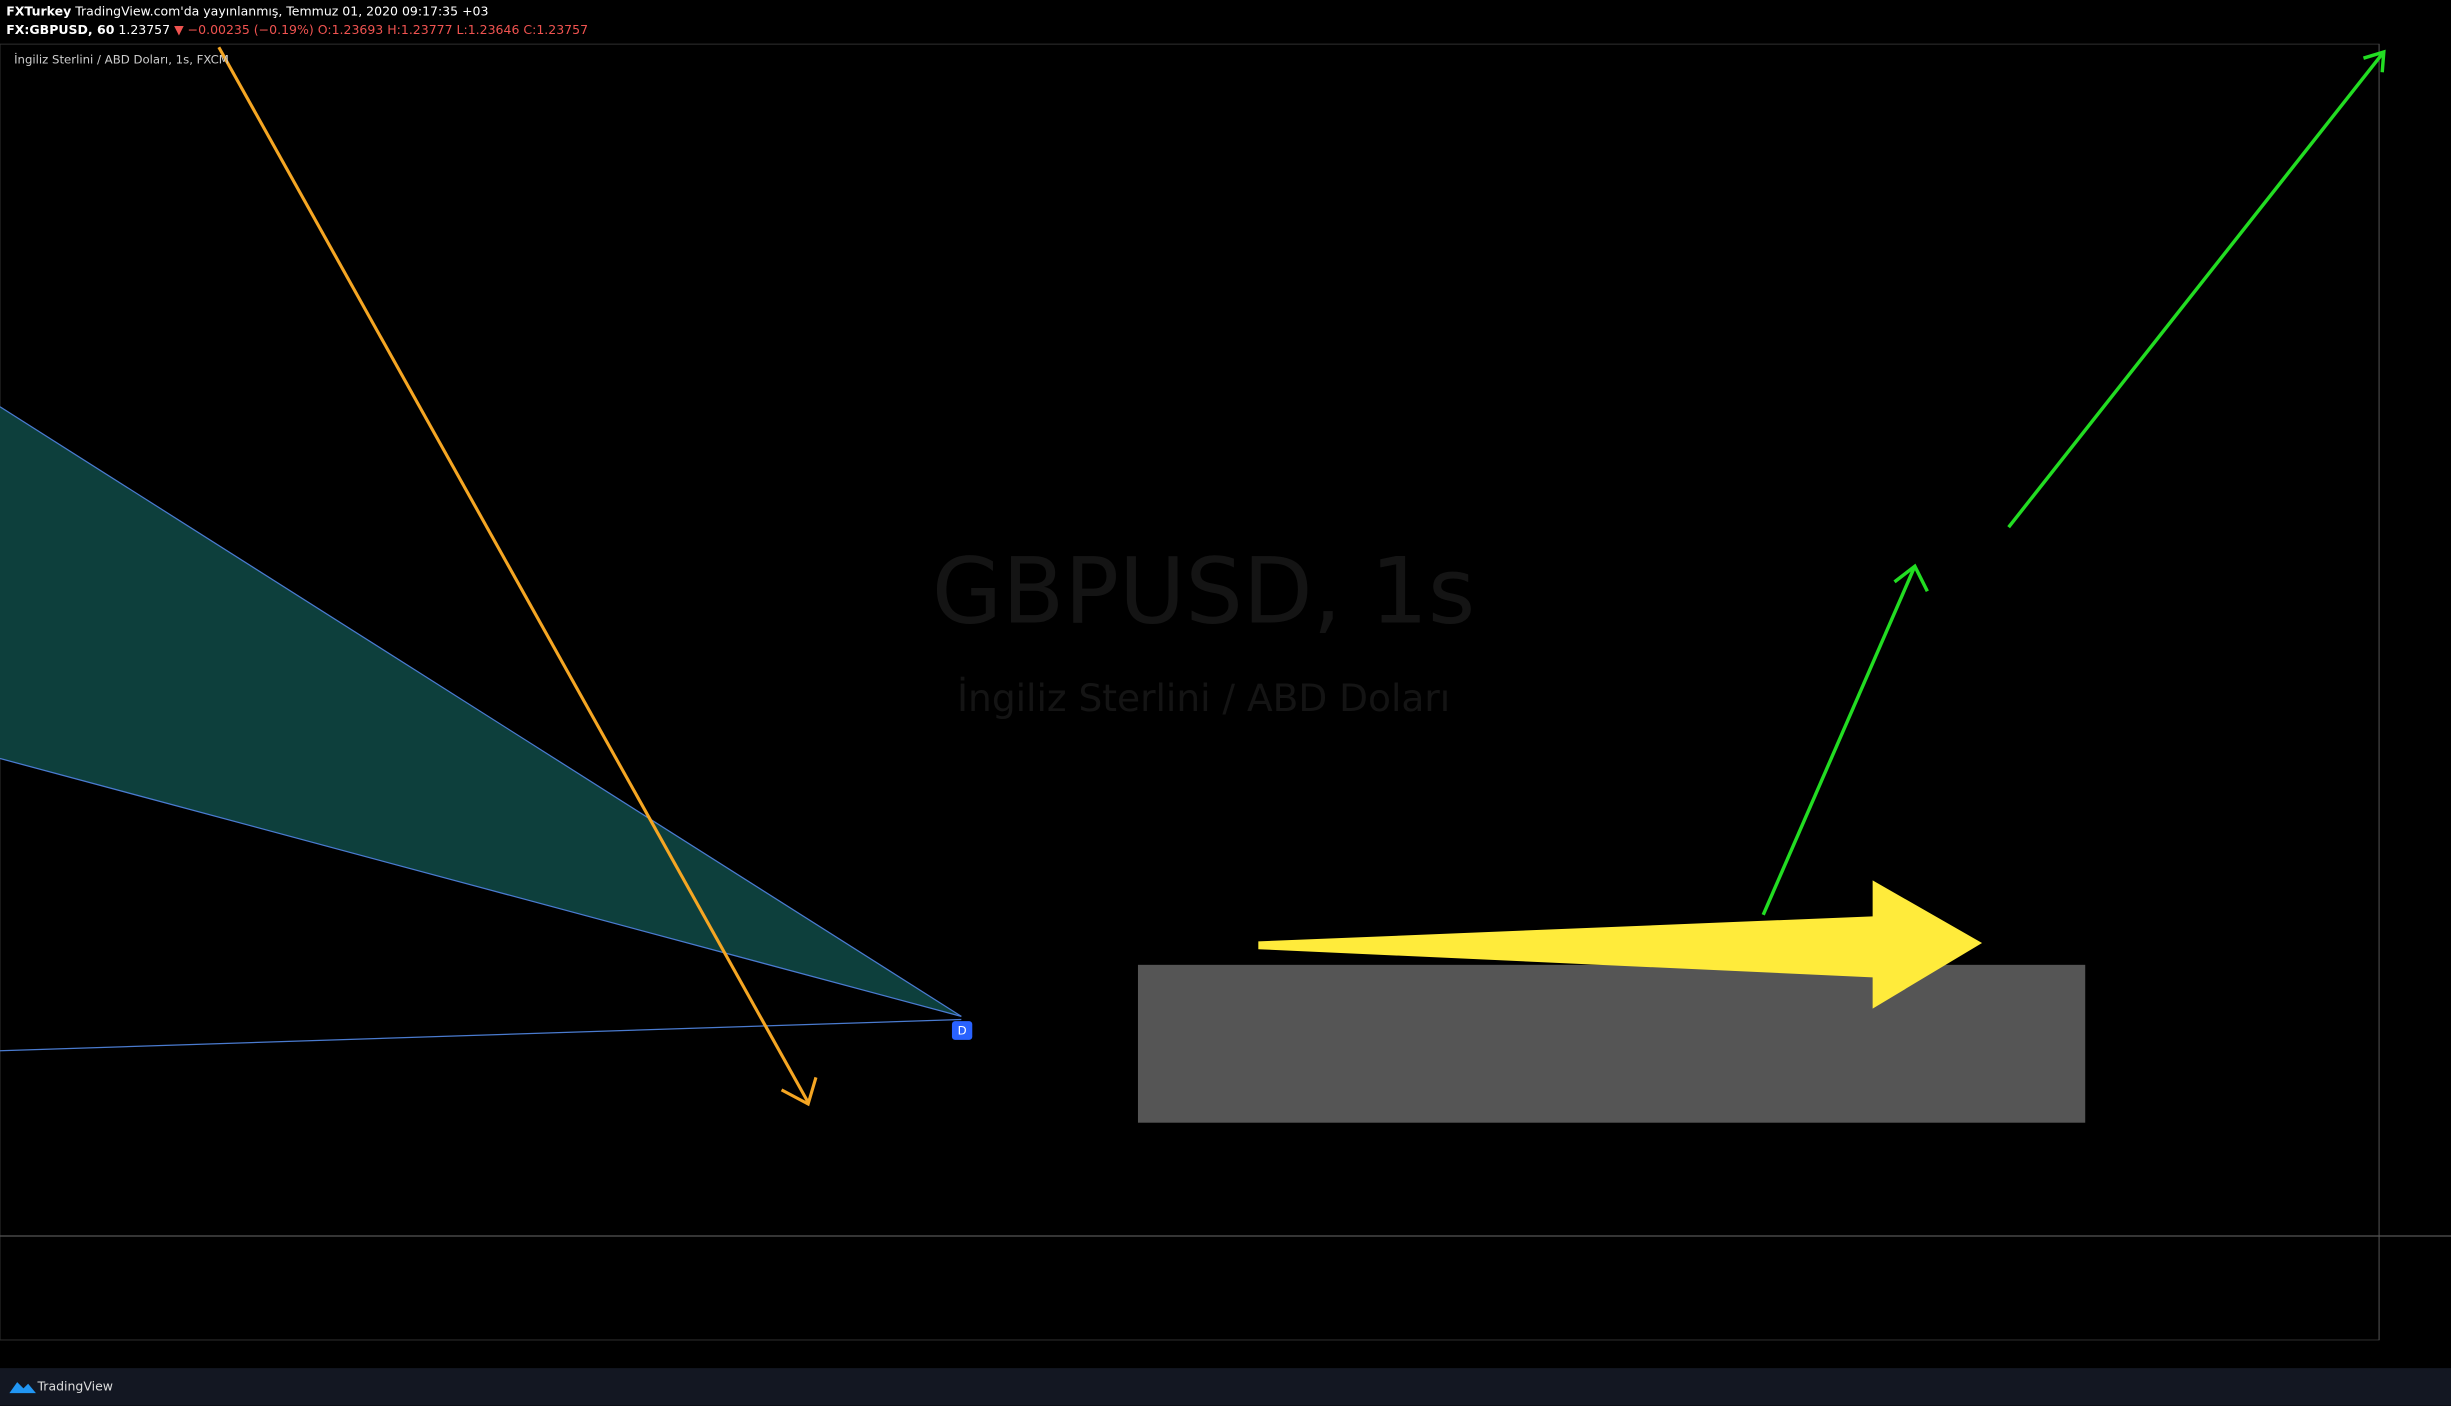 Image resolution: width=2451 pixels, height=1406 pixels. What do you see at coordinates (121, 58) in the screenshot?
I see `legend-title: İngiliz Sterlini / ABD Doları, 1s, FXCM` at bounding box center [121, 58].